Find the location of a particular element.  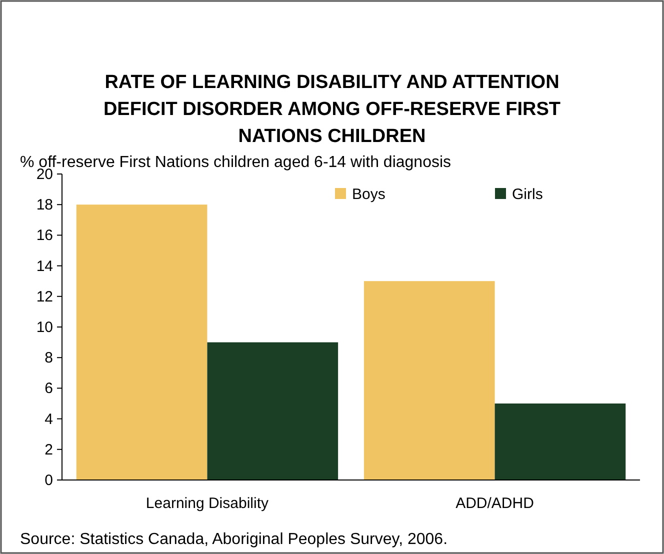

y-tick-label: 18 is located at coordinates (44, 205).